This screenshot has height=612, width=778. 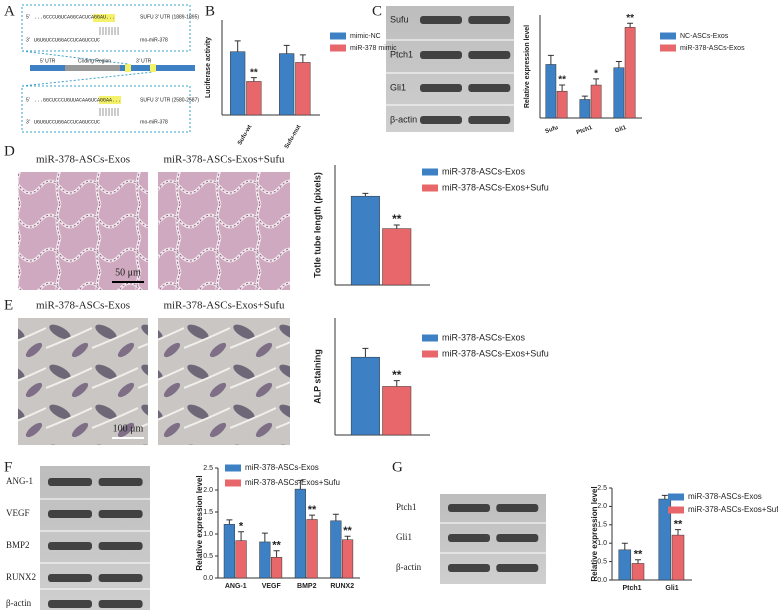 What do you see at coordinates (128, 272) in the screenshot?
I see `label: 50 μm` at bounding box center [128, 272].